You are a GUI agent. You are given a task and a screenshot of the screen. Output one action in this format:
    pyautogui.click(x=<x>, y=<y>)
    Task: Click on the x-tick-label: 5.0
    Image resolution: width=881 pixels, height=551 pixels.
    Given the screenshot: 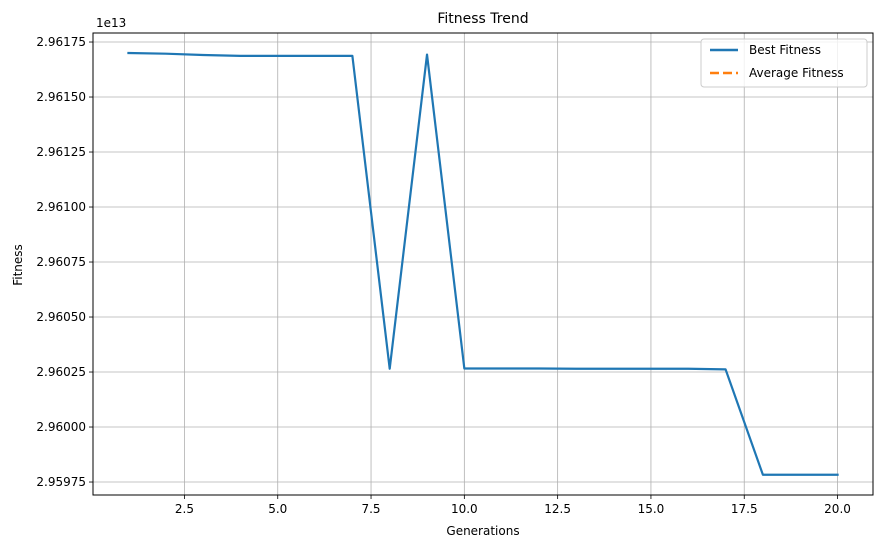 What is the action you would take?
    pyautogui.click(x=277, y=509)
    